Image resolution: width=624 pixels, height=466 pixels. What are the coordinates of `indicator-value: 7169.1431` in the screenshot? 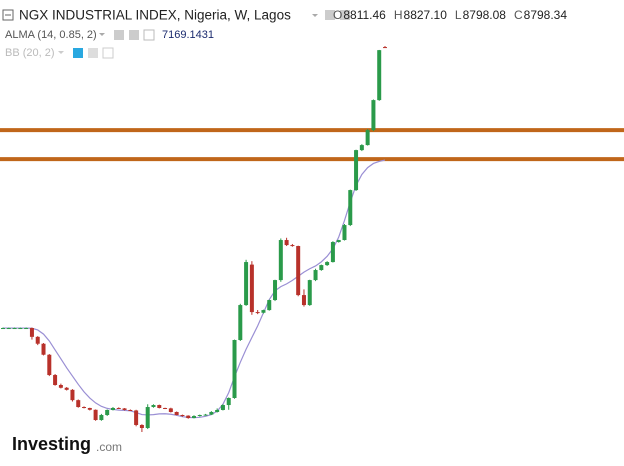 It's located at (188, 35).